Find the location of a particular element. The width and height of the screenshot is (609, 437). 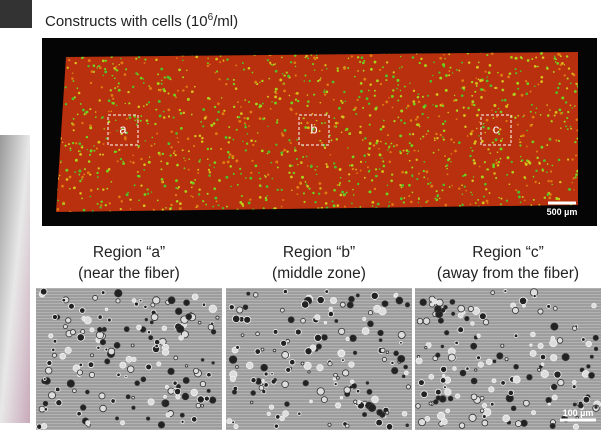

scale-label: 100 µm is located at coordinates (578, 413).